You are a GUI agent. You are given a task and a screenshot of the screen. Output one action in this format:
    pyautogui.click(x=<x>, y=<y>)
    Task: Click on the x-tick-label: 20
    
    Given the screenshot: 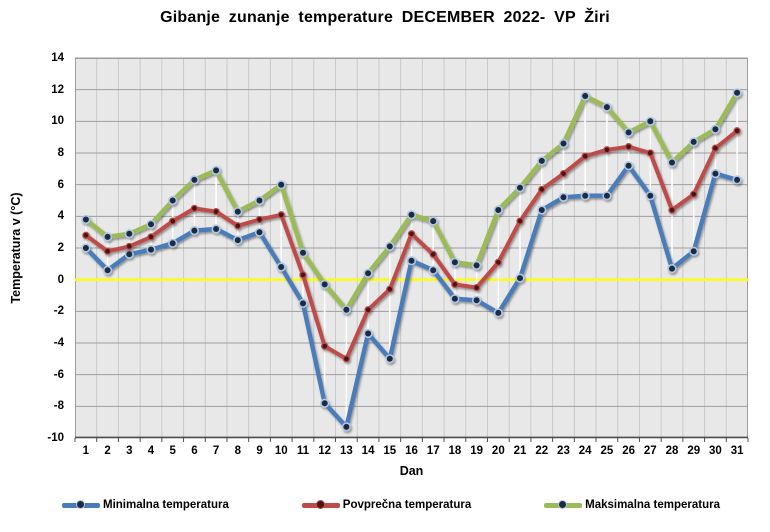 What is the action you would take?
    pyautogui.click(x=498, y=451)
    